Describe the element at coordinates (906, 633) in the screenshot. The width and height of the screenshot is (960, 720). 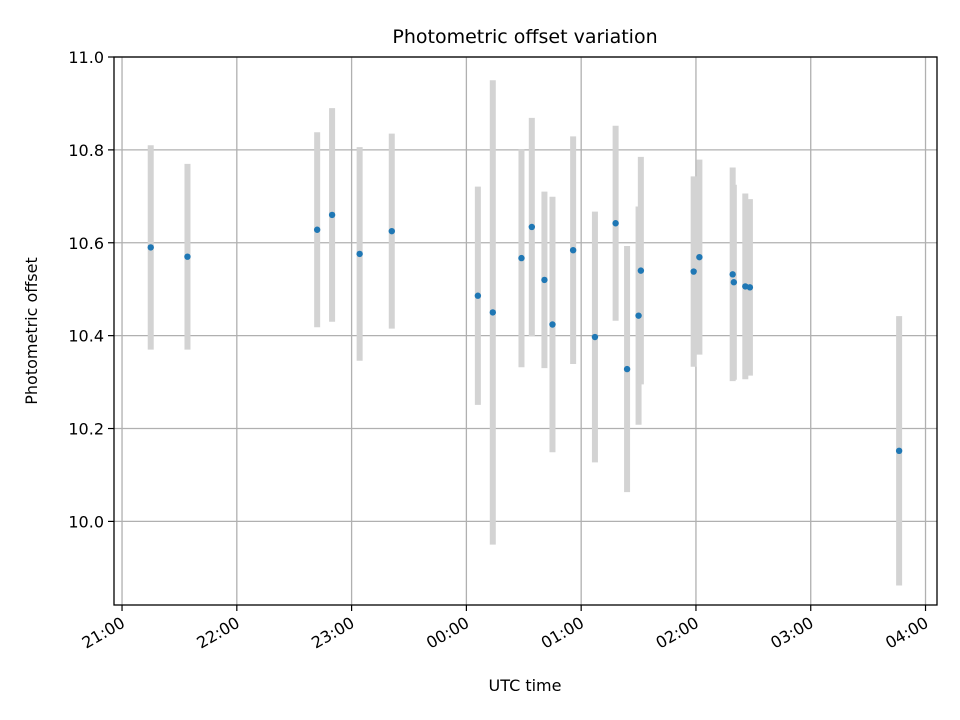
I see `x-tick-label: 04:00` at that location.